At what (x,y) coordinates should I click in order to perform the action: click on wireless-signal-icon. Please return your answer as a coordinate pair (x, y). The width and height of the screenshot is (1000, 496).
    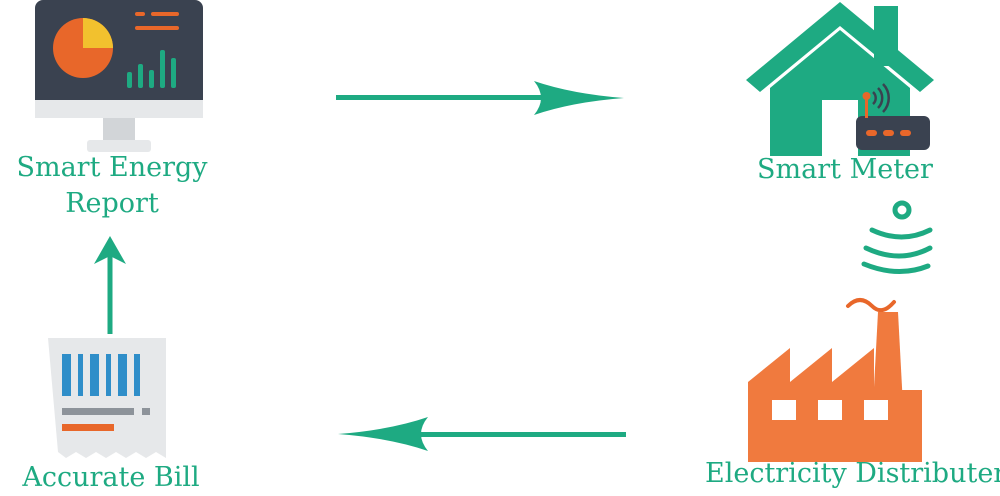
    Looking at the image, I should click on (897, 237).